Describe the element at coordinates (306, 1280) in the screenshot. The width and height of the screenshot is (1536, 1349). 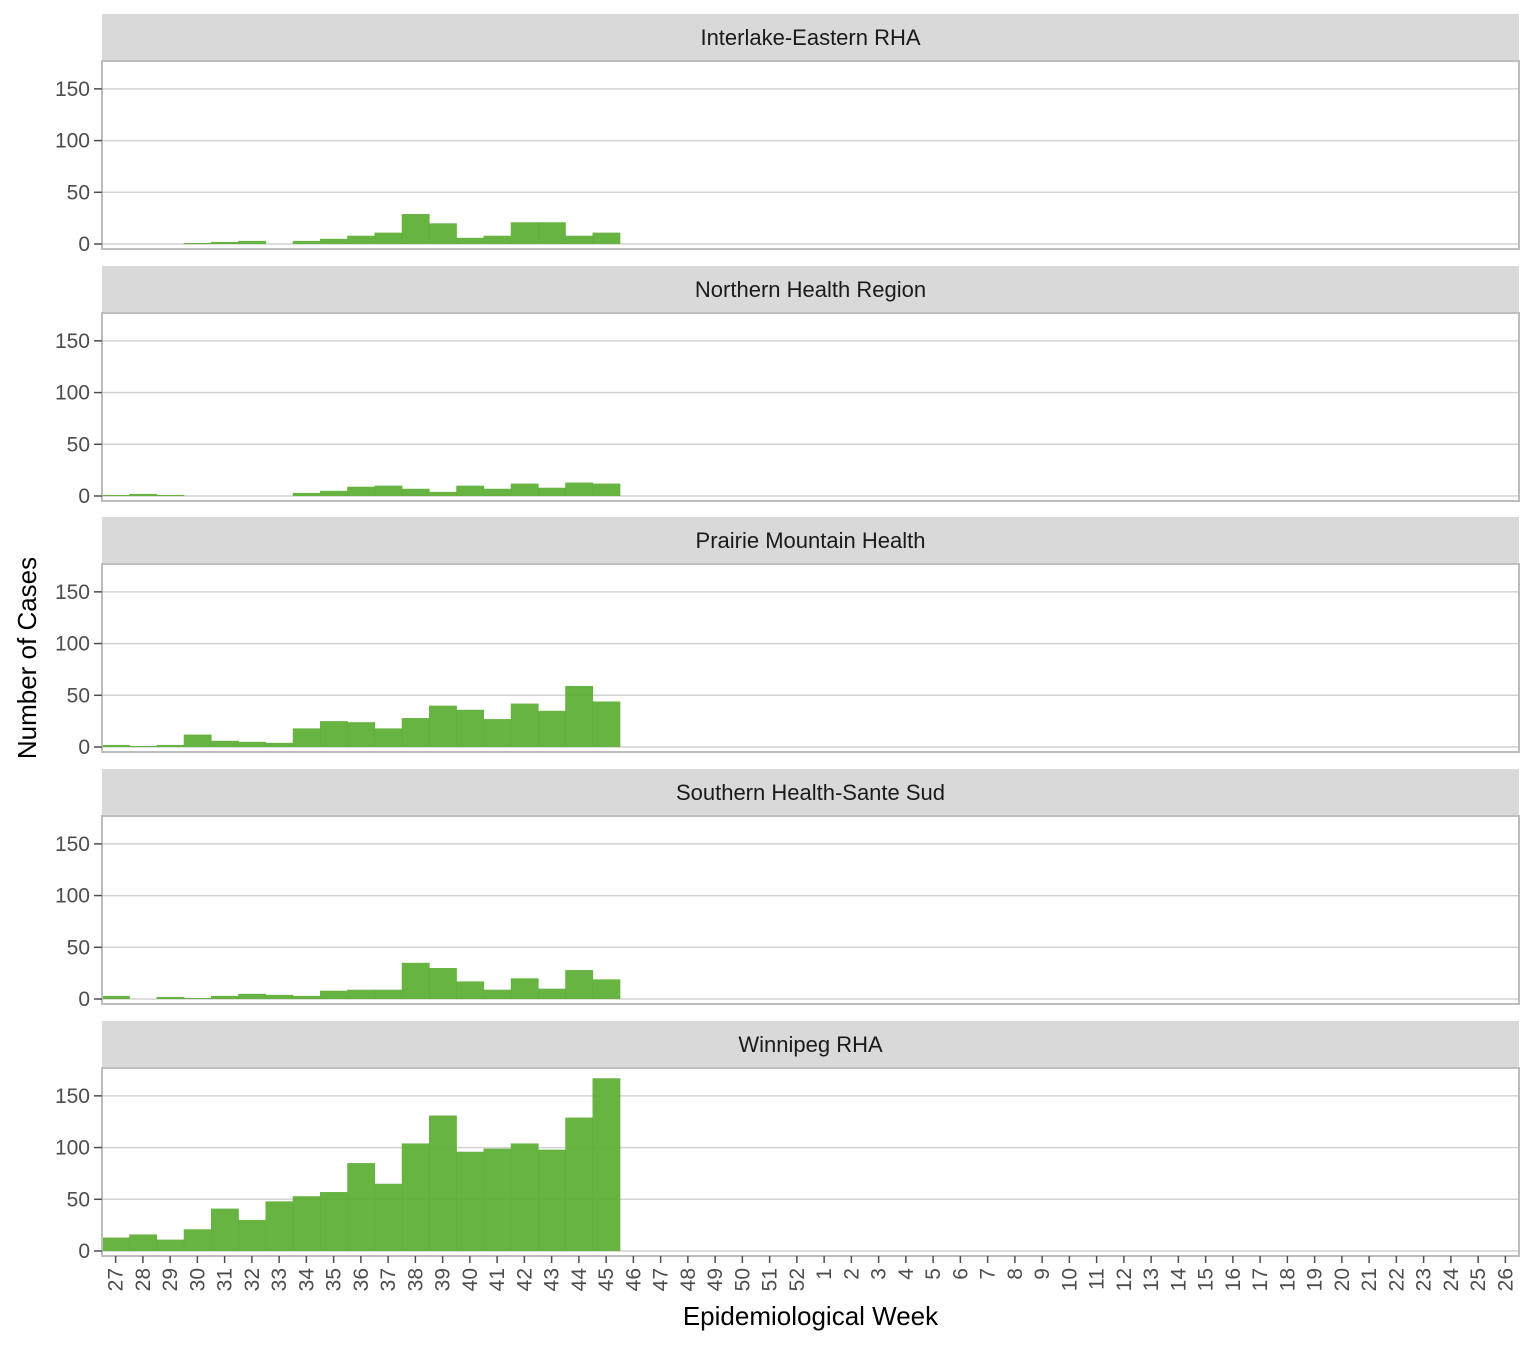
I see `x-tick-label: 34` at that location.